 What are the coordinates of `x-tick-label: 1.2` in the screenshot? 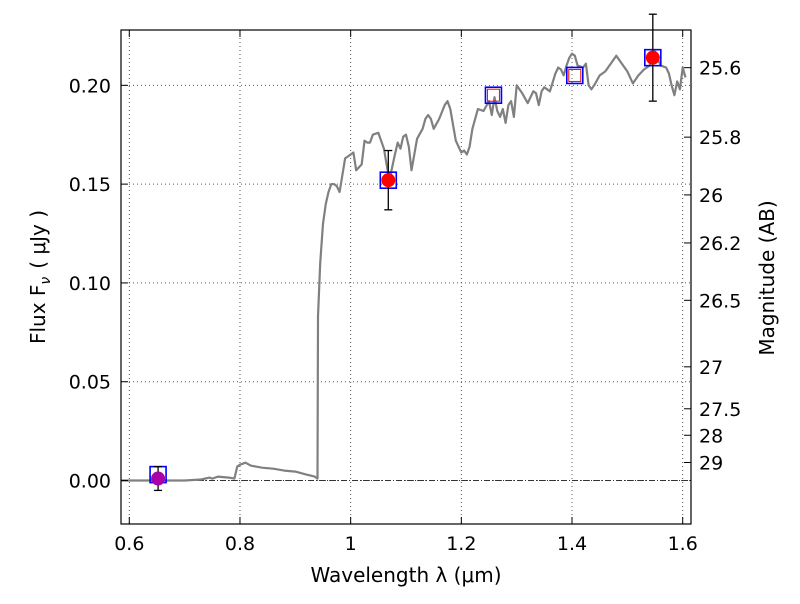 It's located at (461, 544).